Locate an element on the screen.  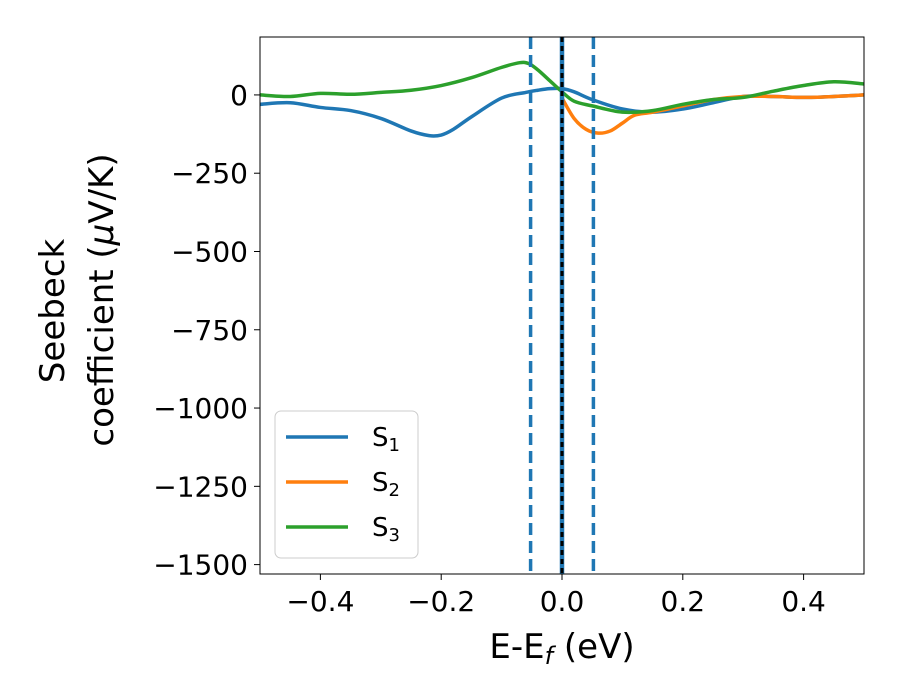
legend-label-sub: 1 is located at coordinates (394, 445).